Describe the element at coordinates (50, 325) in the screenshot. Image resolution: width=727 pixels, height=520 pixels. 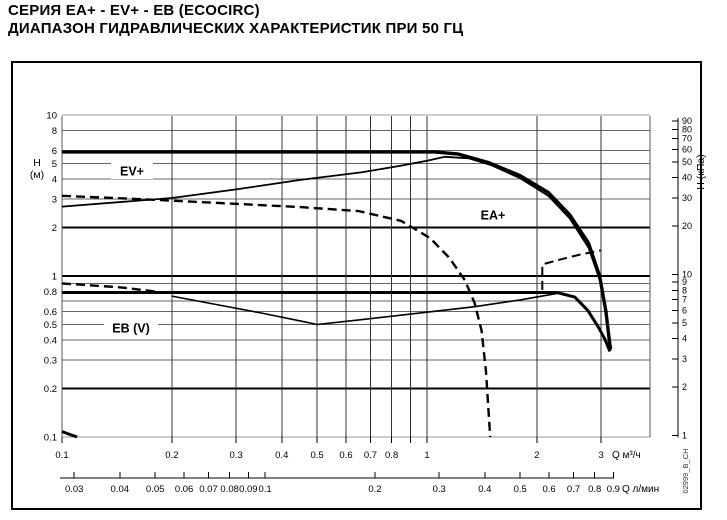
I see `left-axis-tick-label: 0.5` at that location.